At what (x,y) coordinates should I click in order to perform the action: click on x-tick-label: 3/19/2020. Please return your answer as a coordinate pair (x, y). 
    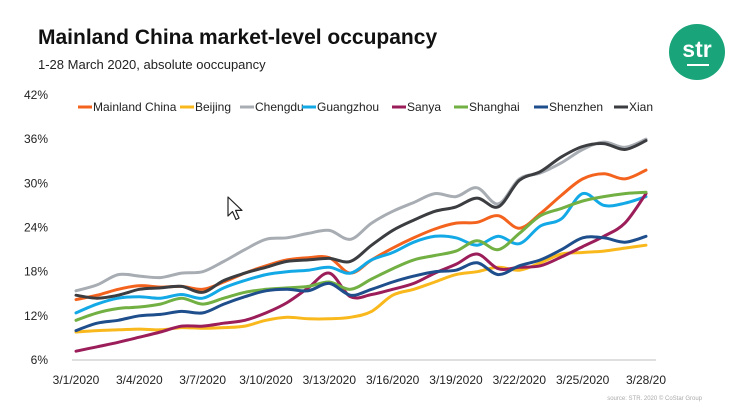
    Looking at the image, I should click on (456, 380).